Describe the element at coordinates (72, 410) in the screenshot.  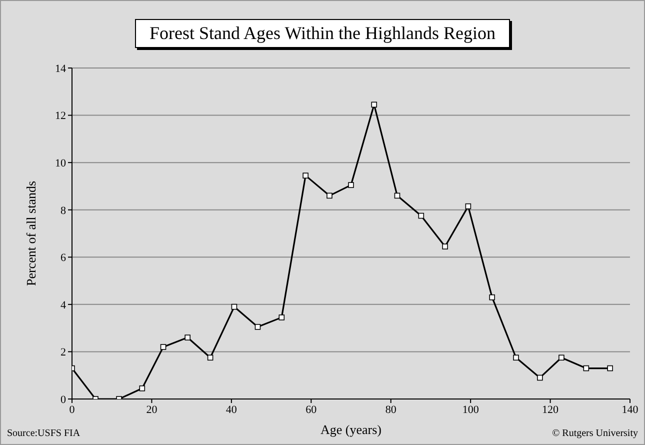
I see `x-tick-label: 0` at that location.